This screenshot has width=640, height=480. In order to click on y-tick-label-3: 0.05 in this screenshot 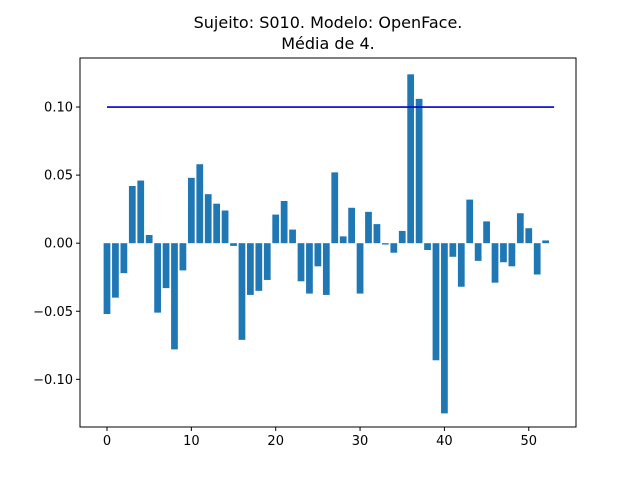, I will do `click(58, 176)`.